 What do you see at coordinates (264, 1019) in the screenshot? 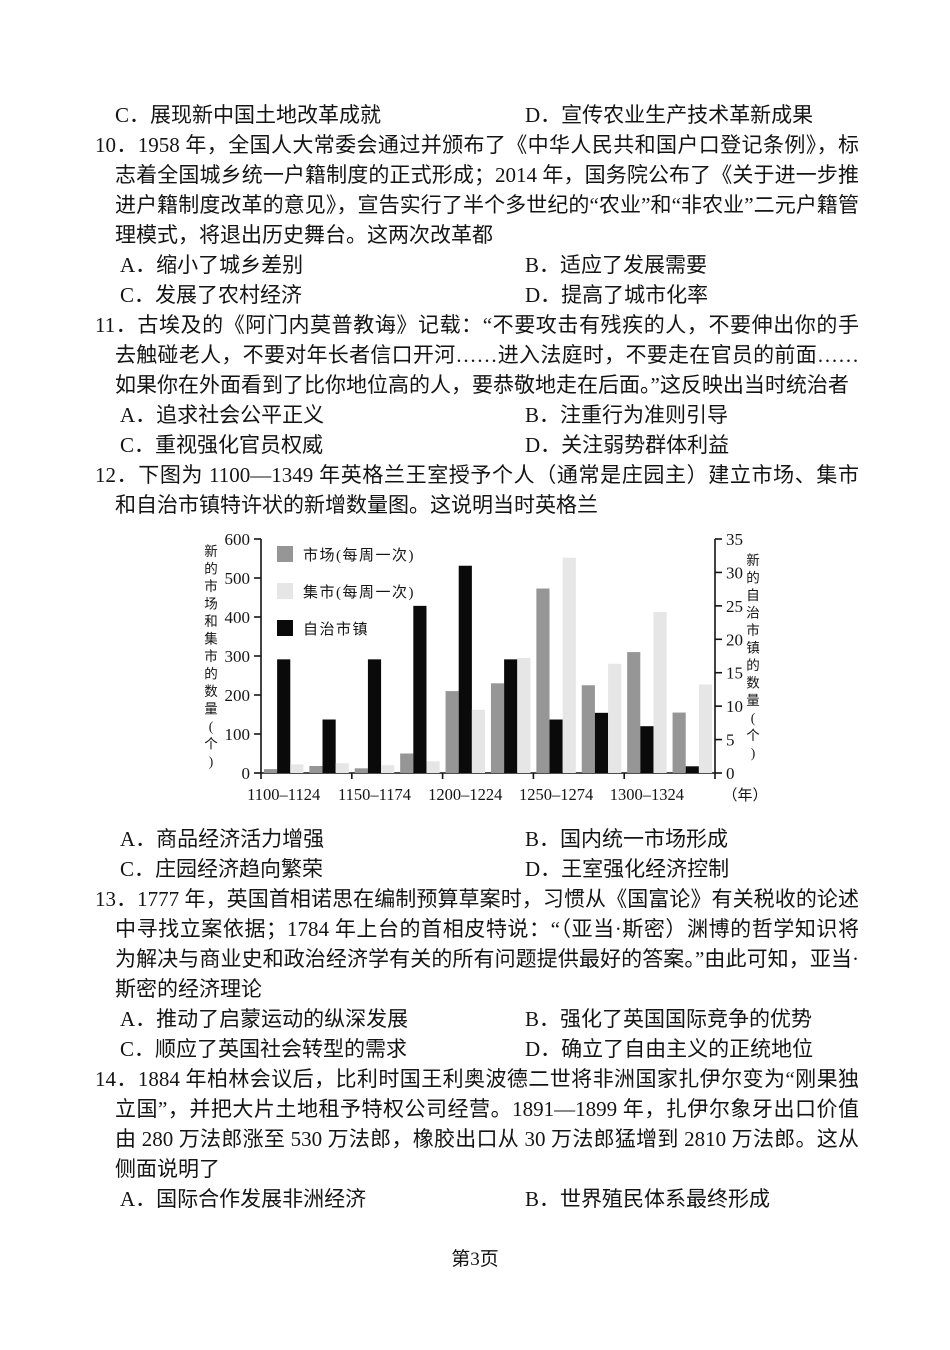
I see `option-a: A．推动了启蒙运动的纵深发展` at bounding box center [264, 1019].